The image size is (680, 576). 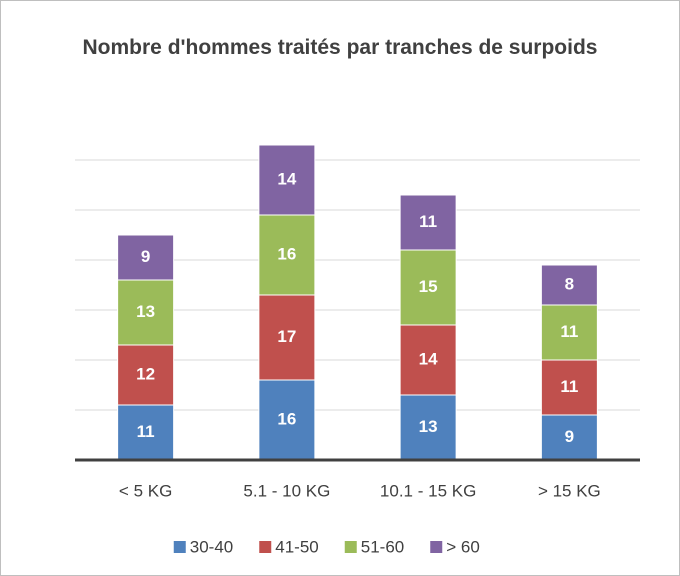 What do you see at coordinates (382, 546) in the screenshot?
I see `legend-label: 51-60` at bounding box center [382, 546].